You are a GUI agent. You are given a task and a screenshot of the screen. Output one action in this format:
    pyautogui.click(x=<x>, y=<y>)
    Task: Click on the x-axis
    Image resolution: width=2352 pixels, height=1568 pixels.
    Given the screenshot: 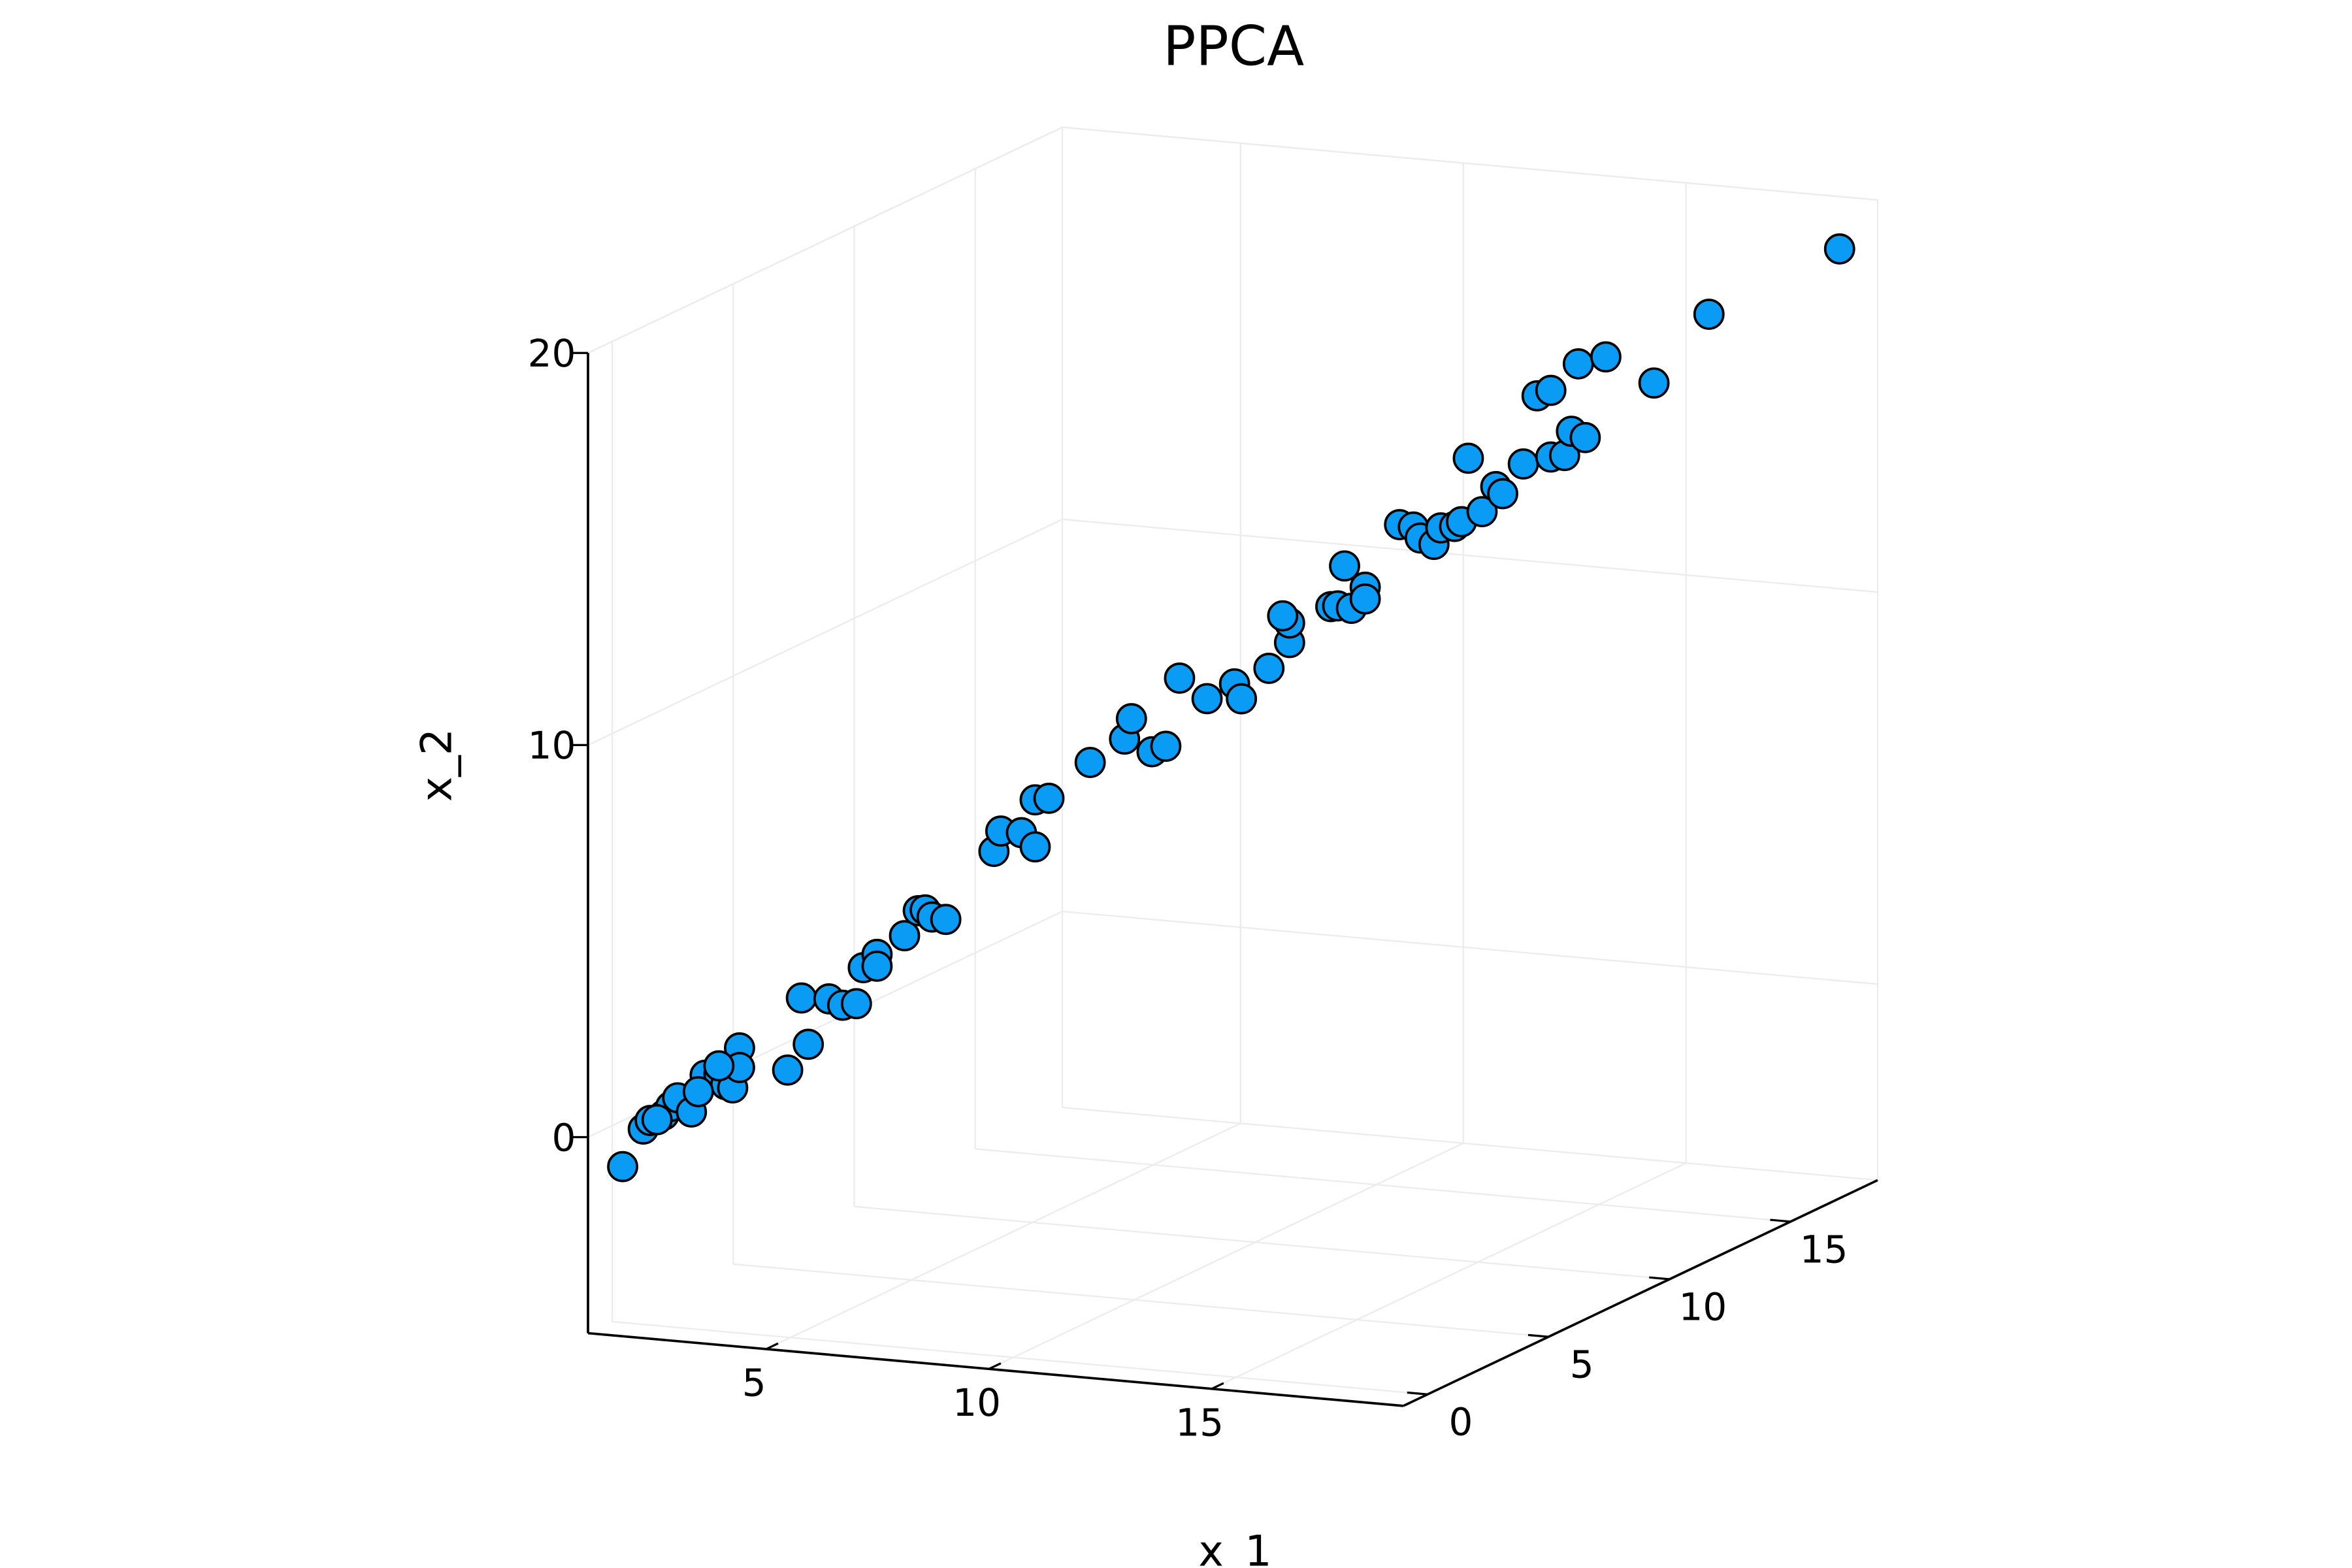 What is the action you would take?
    pyautogui.click(x=995, y=1369)
    